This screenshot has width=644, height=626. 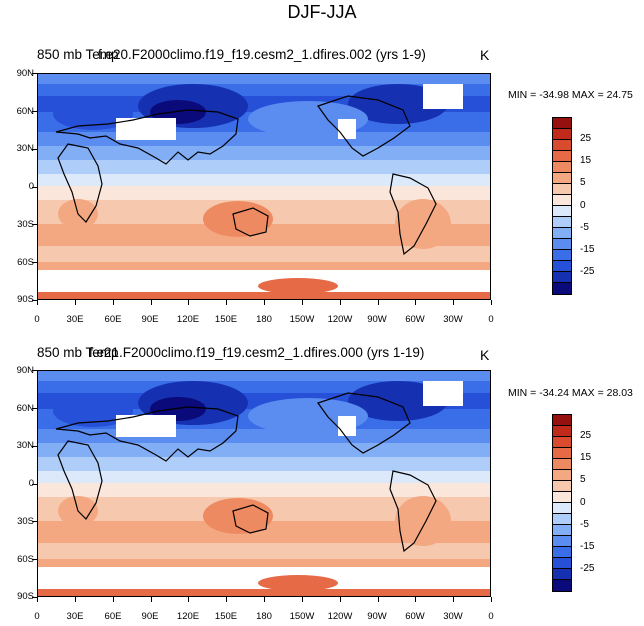 What do you see at coordinates (37, 319) in the screenshot?
I see `lon-label: 0` at bounding box center [37, 319].